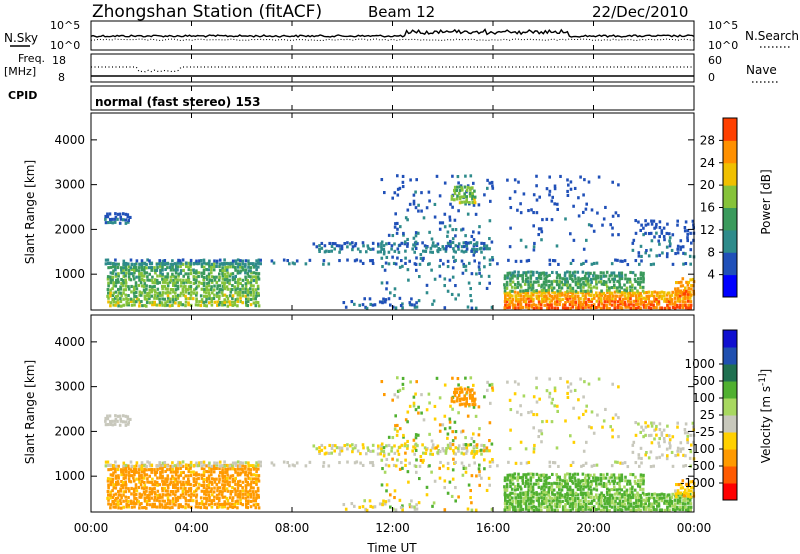 The height and width of the screenshot is (554, 800). I want to click on date-label: 22/Dec/2010, so click(640, 12).